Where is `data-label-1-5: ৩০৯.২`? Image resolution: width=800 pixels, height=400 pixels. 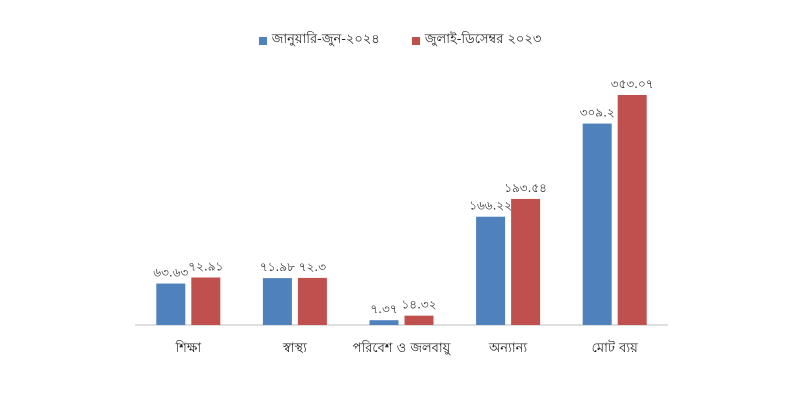 data-label-1-5: ৩০৯.২ is located at coordinates (597, 113).